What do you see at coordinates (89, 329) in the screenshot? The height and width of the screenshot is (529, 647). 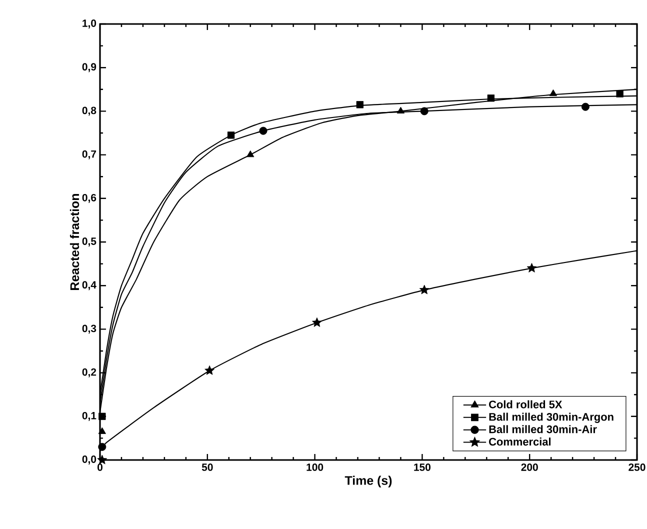 I see `y-tick-label: 0,3` at bounding box center [89, 329].